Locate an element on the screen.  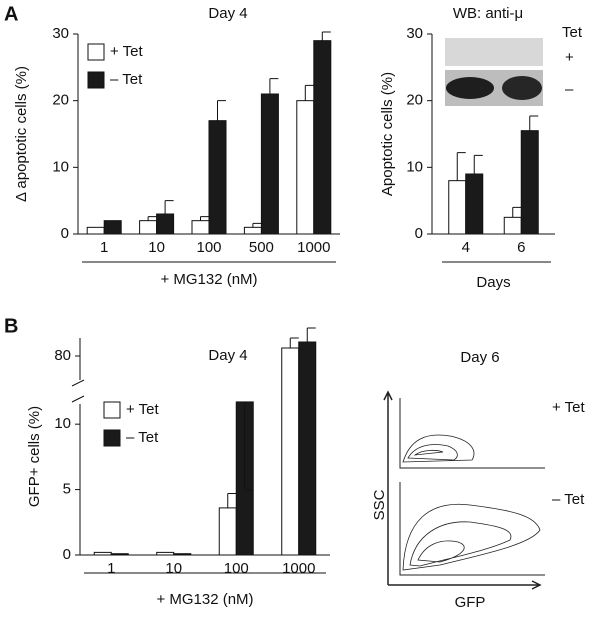
flow-title: Day 6 is located at coordinates (479, 357).